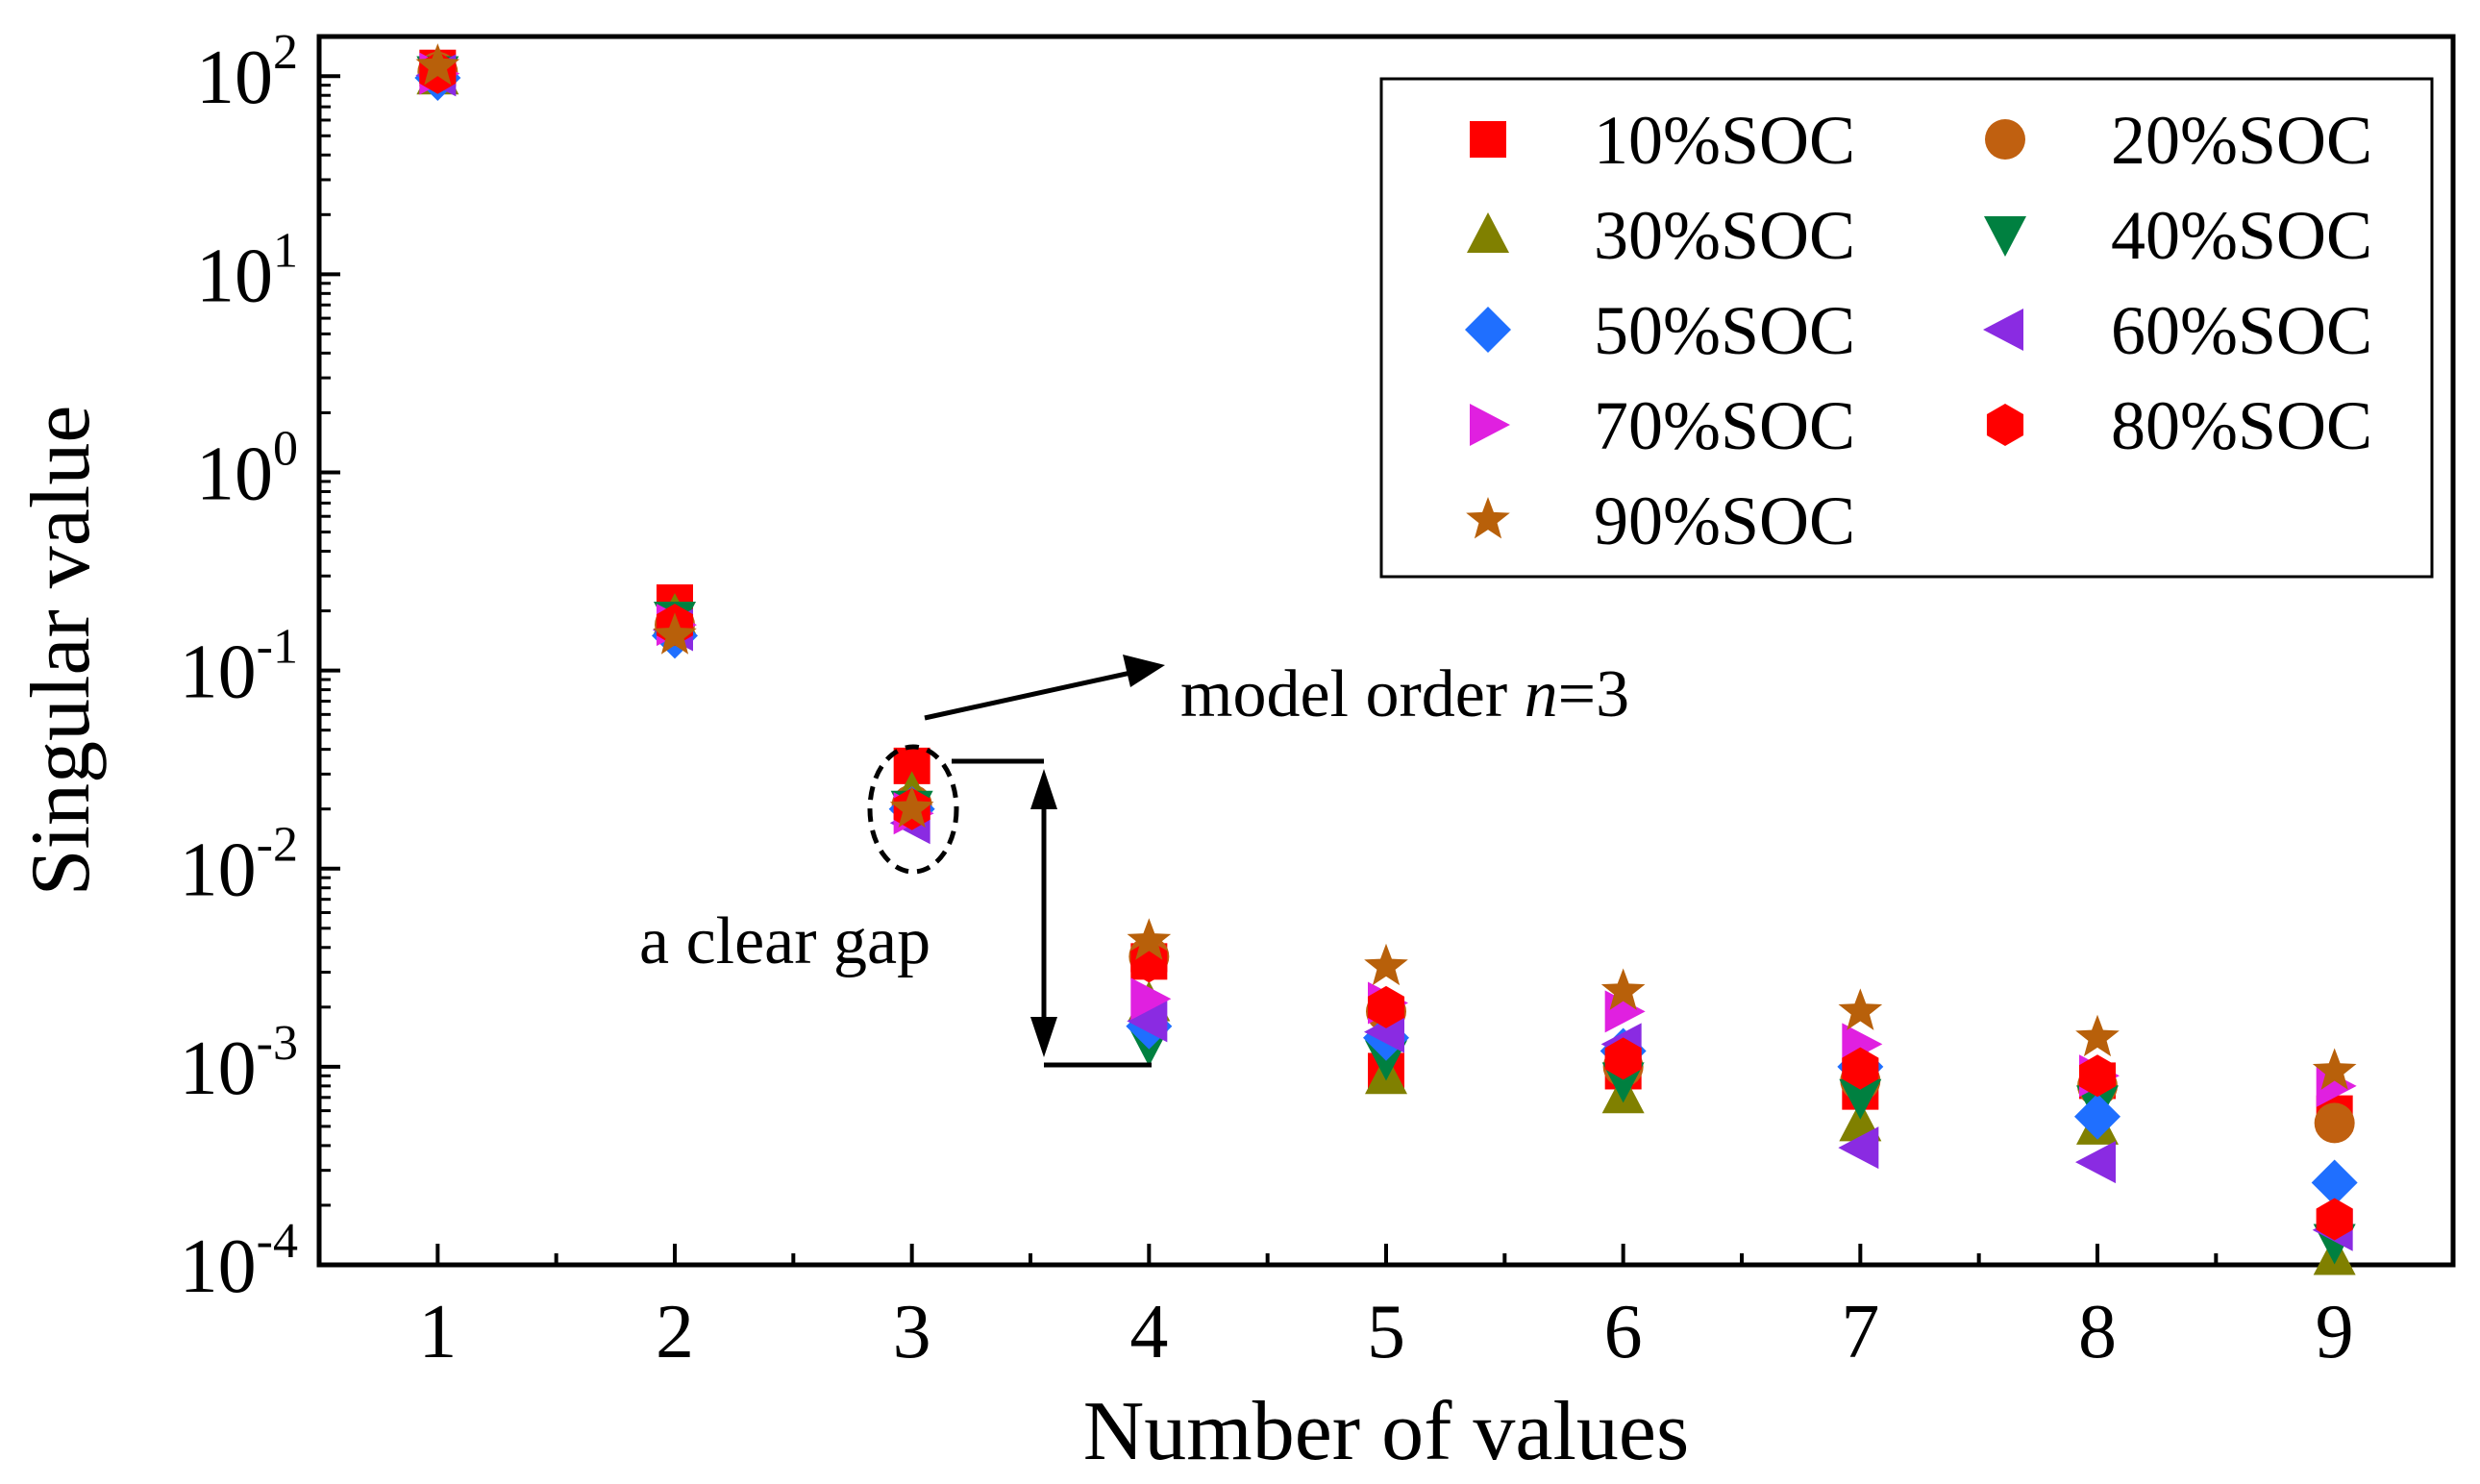  I want to click on legend-marker-circle, so click(2005, 139).